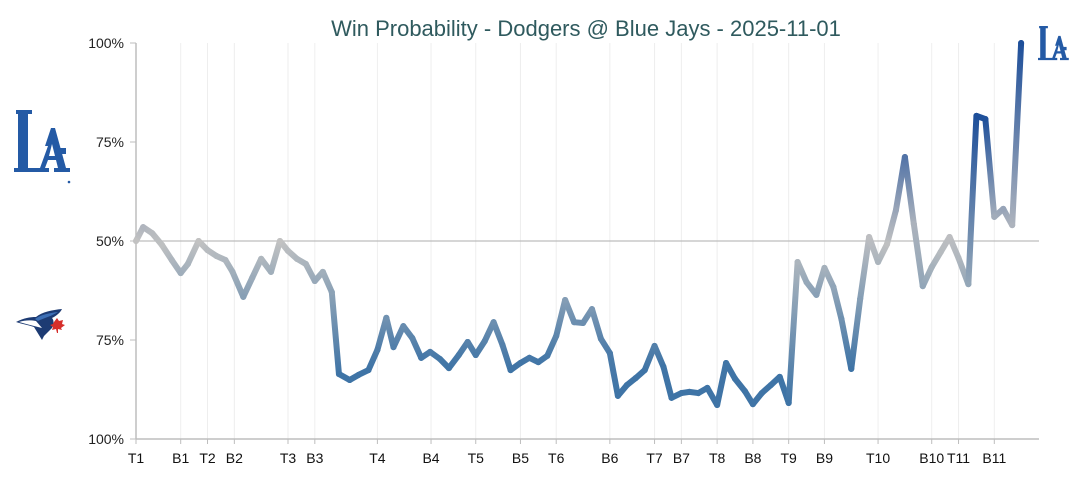 The height and width of the screenshot is (486, 1080). I want to click on x-tick-label: T2, so click(207, 458).